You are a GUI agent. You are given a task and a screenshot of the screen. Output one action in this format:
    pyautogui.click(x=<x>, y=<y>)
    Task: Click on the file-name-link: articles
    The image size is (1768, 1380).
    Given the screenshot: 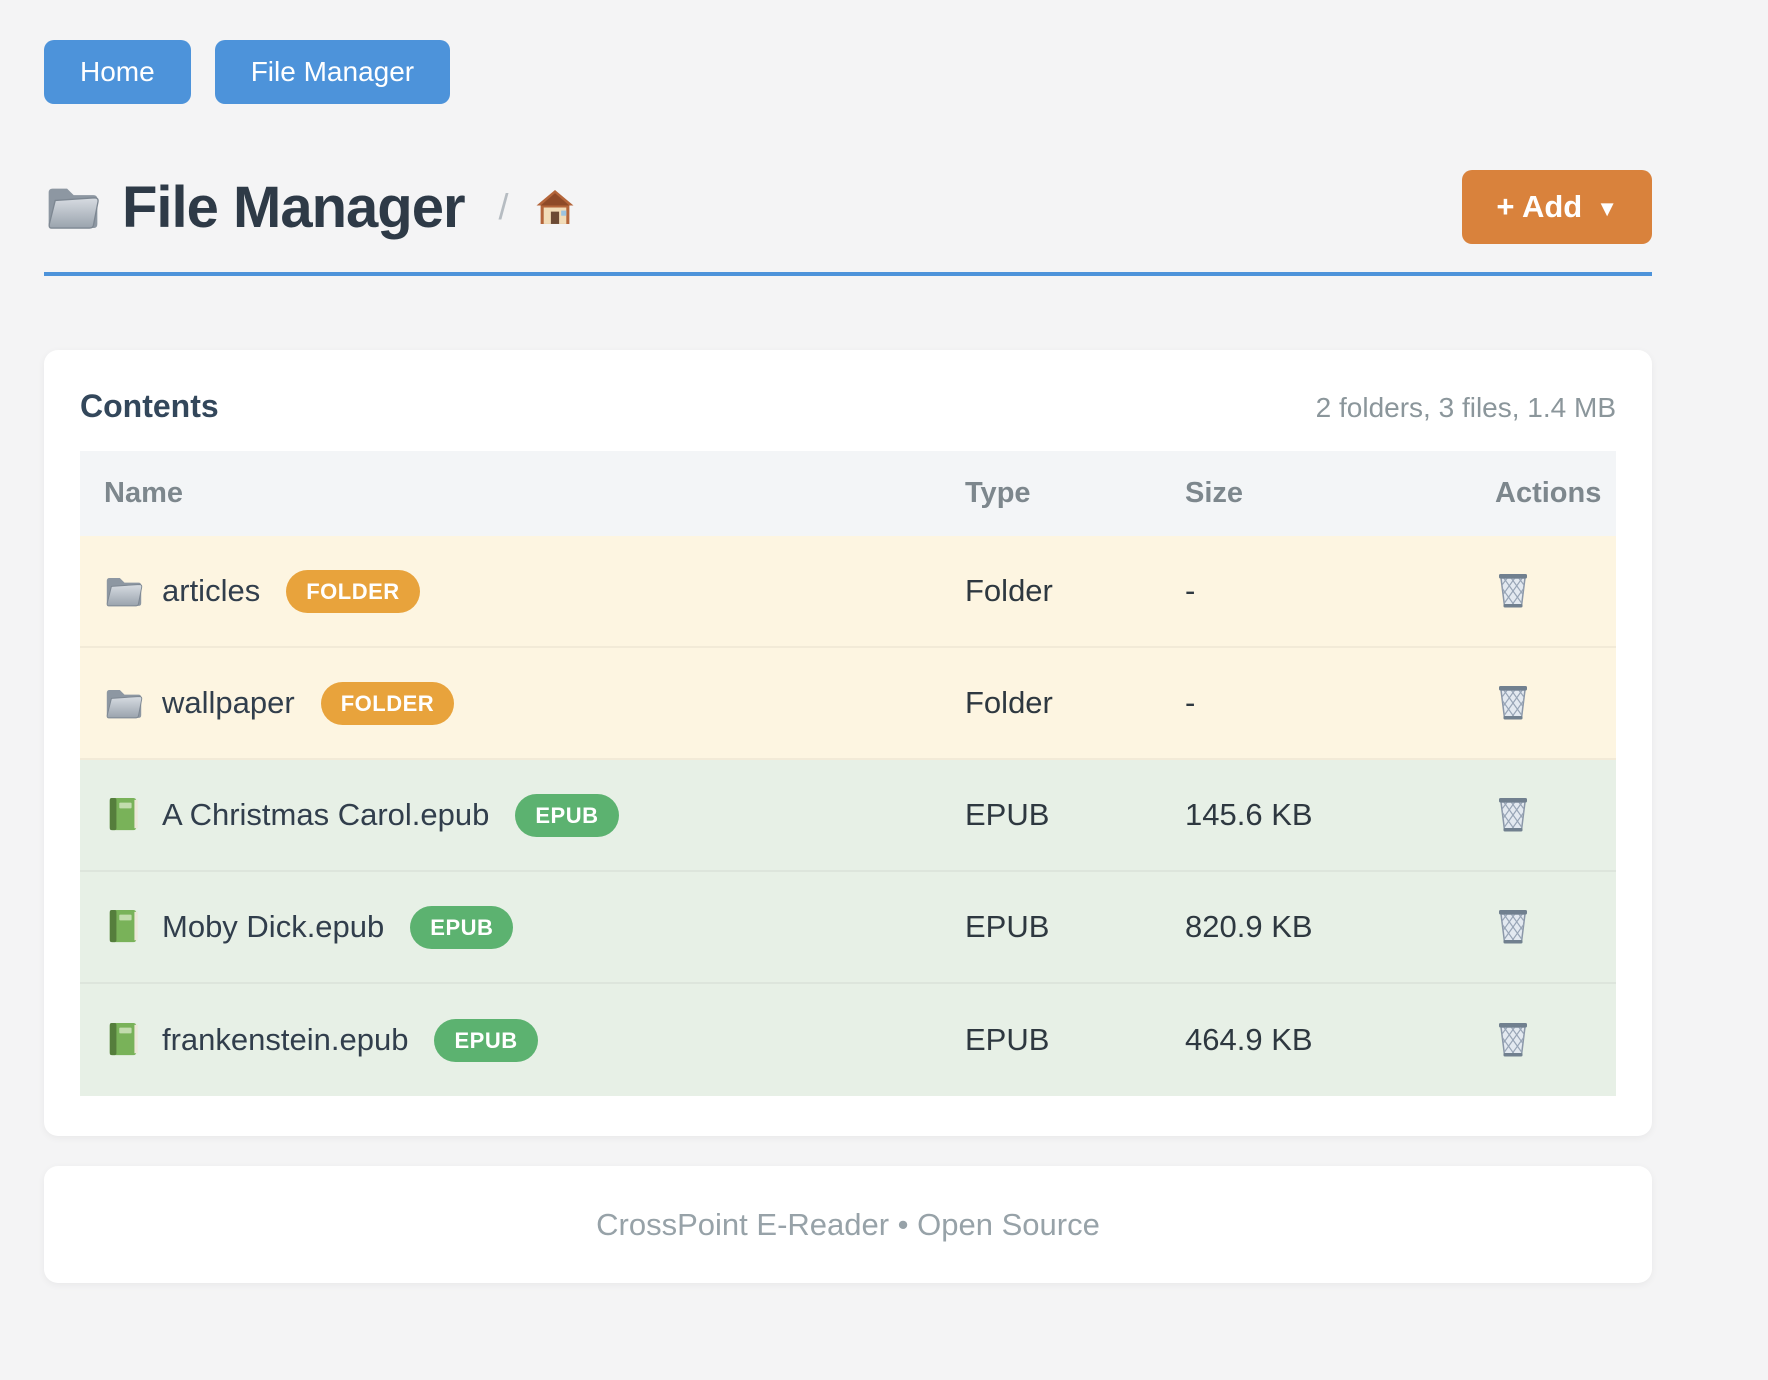 What is the action you would take?
    pyautogui.click(x=211, y=590)
    